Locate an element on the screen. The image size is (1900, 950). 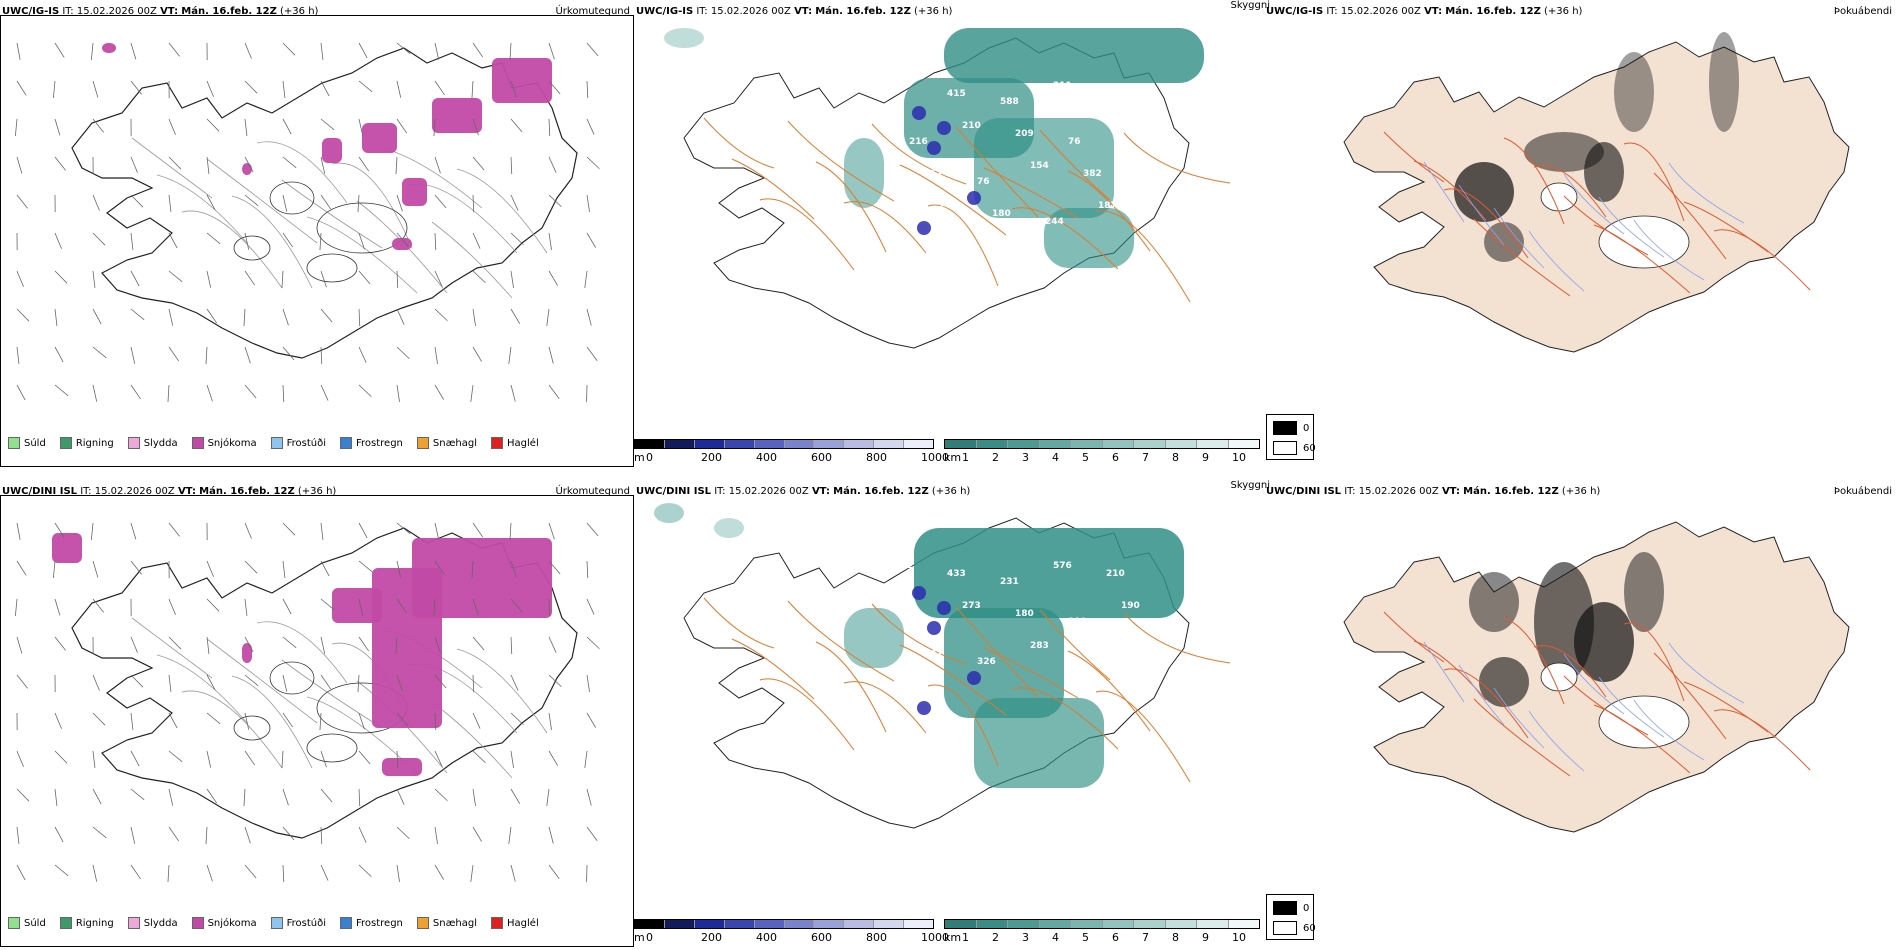
legend-label: Slydda is located at coordinates (160, 923).